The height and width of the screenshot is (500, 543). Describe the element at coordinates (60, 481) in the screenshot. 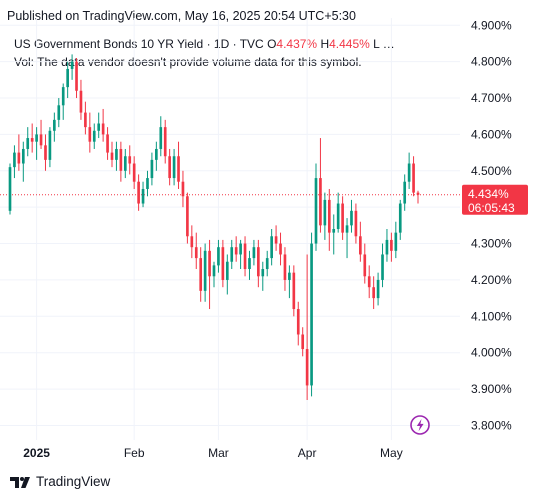

I see `tradingview-logo: TradingView` at that location.